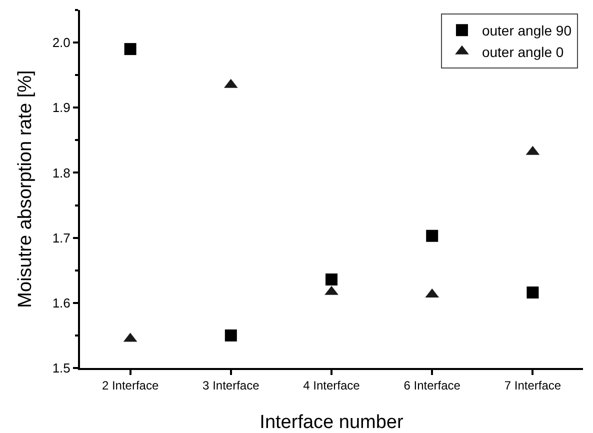 The width and height of the screenshot is (593, 433). What do you see at coordinates (25, 189) in the screenshot?
I see `y-axis-title: Moisutre absorption rate [%]` at bounding box center [25, 189].